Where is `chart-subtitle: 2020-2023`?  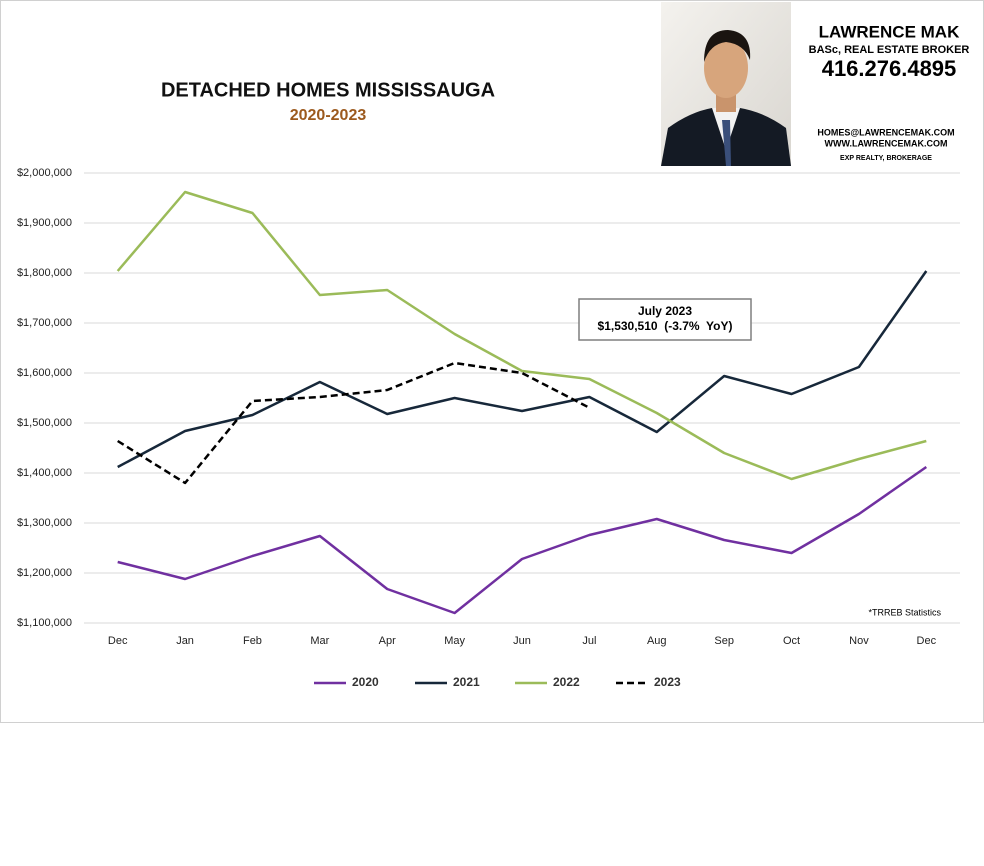 chart-subtitle: 2020-2023 is located at coordinates (328, 115).